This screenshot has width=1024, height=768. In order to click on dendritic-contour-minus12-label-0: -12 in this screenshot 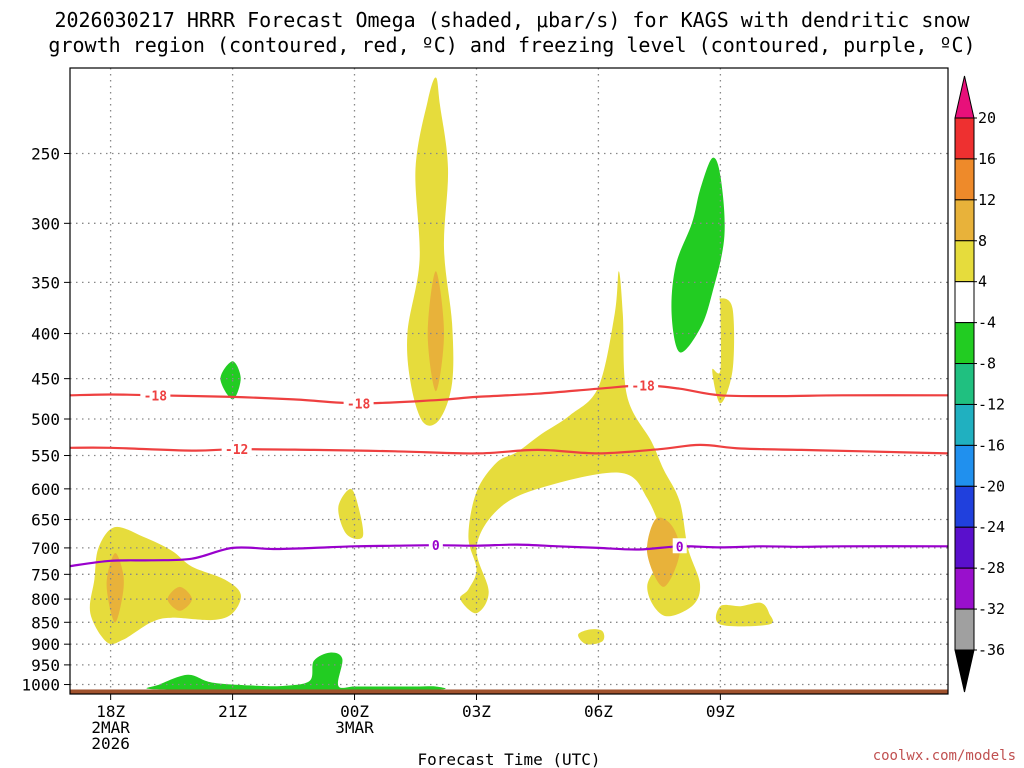, I will do `click(236, 450)`.